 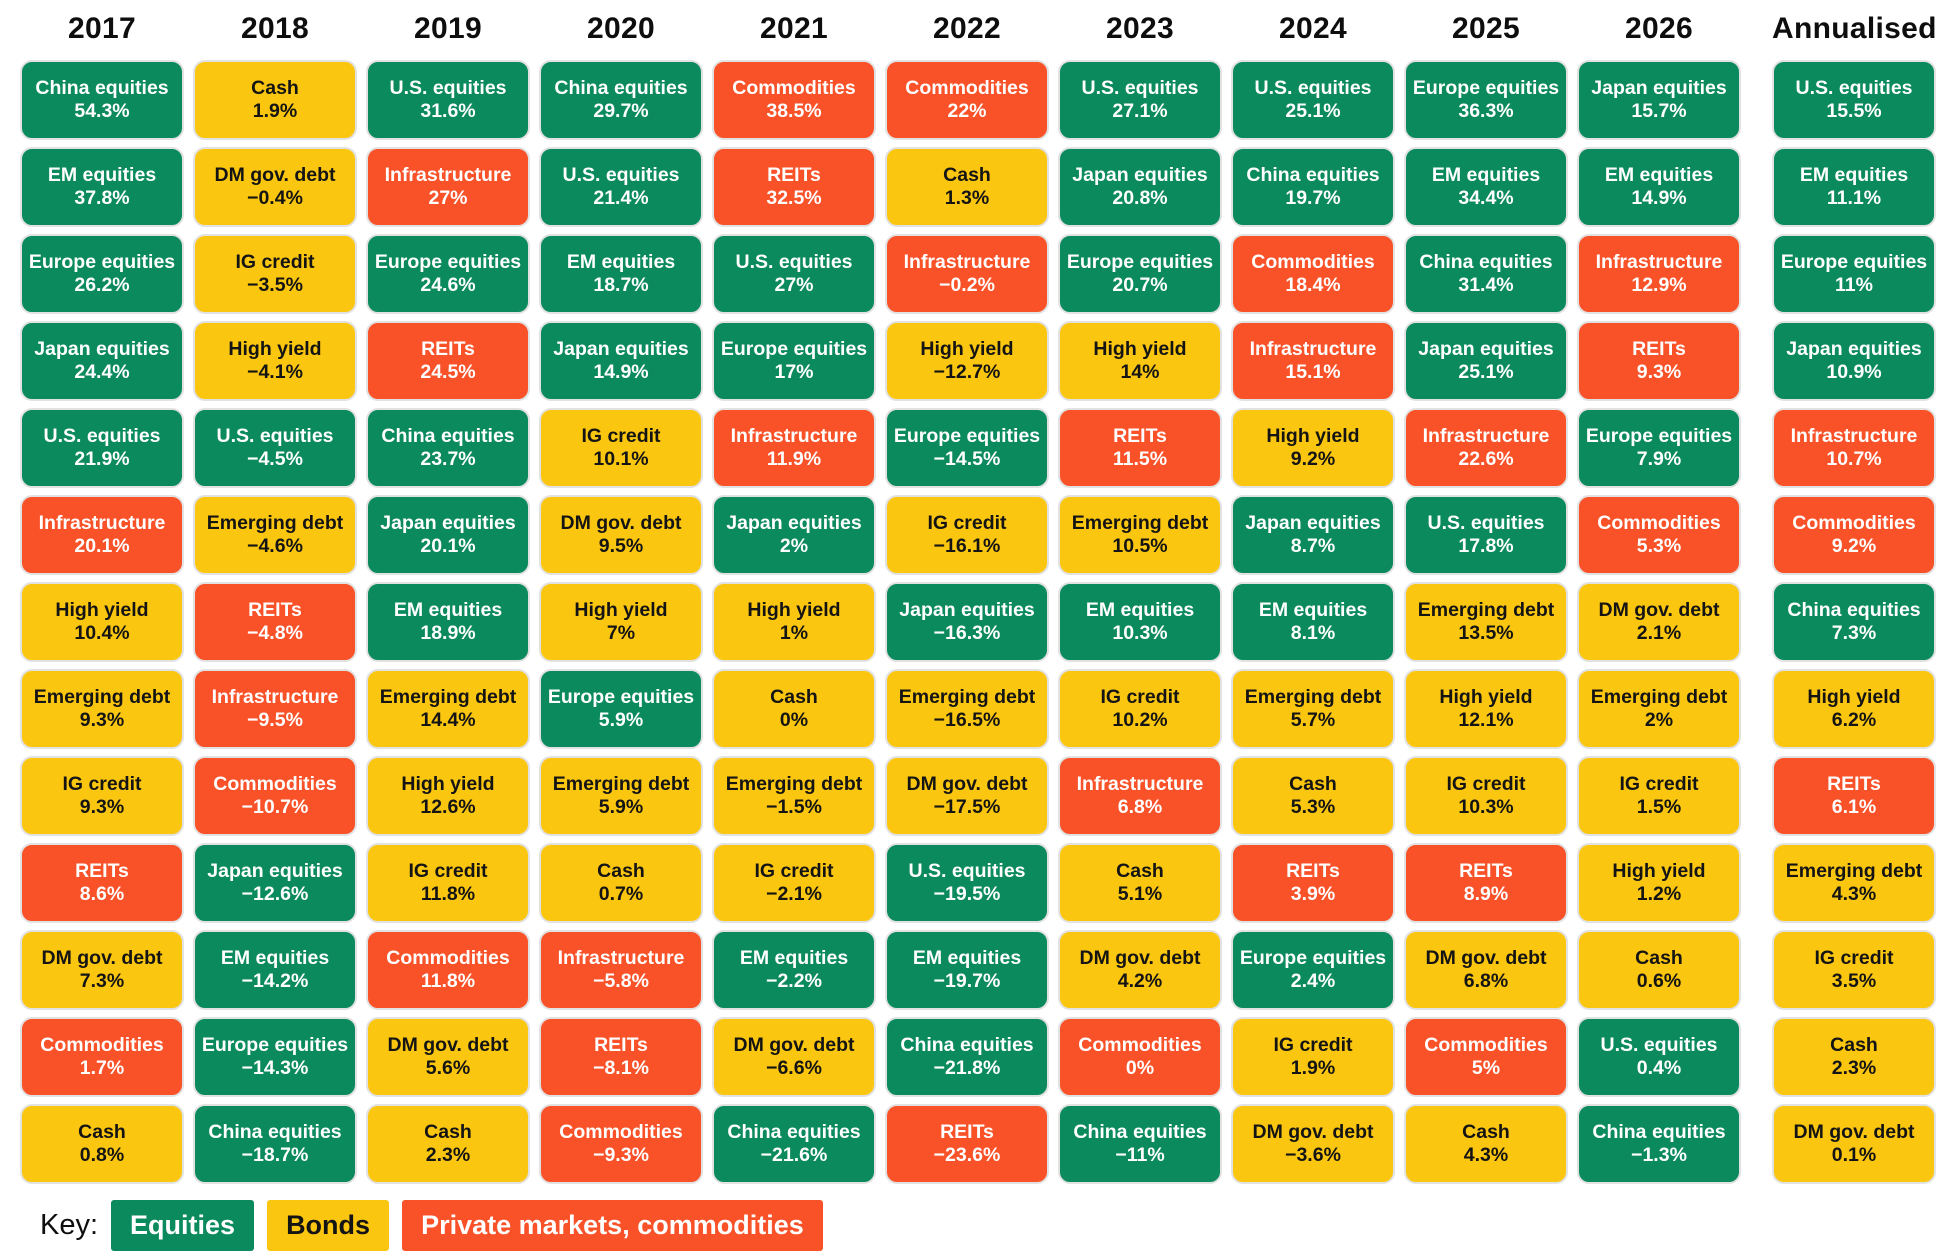 What do you see at coordinates (1140, 1144) in the screenshot?
I see `return-cell: China equities −11%` at bounding box center [1140, 1144].